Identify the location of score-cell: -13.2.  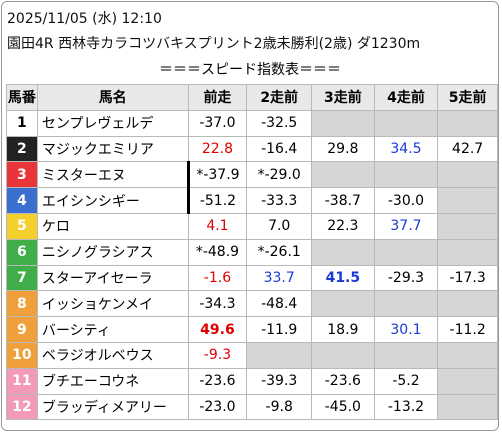
(406, 407).